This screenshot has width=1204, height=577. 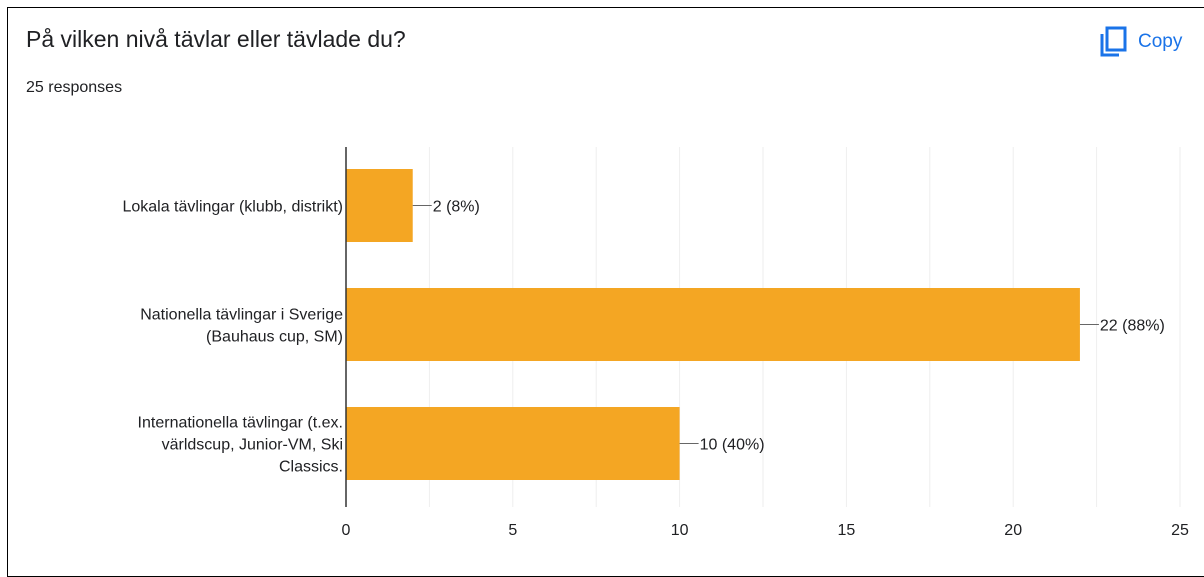 What do you see at coordinates (240, 423) in the screenshot?
I see `category-label: Internationella tävlingar (t.ex.` at bounding box center [240, 423].